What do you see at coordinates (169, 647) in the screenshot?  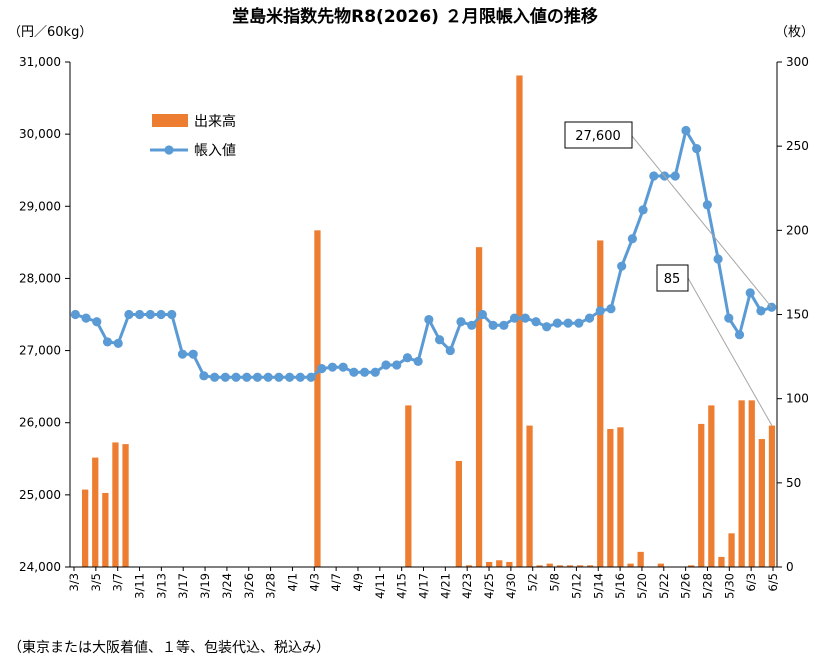 I see `chart-footnote: （東京または大阪着値、１等、包装代込、税込み）` at bounding box center [169, 647].